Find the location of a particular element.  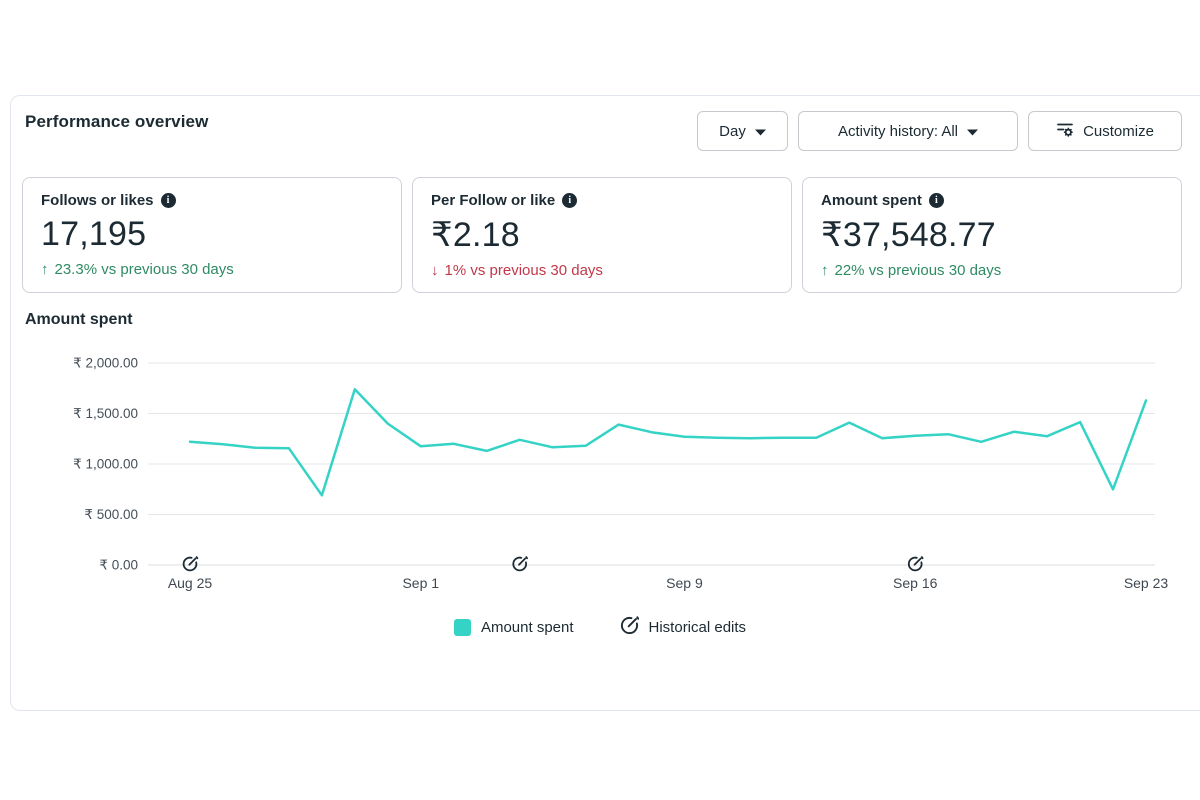

legend-item-historical-edits: Historical edits is located at coordinates (683, 627).